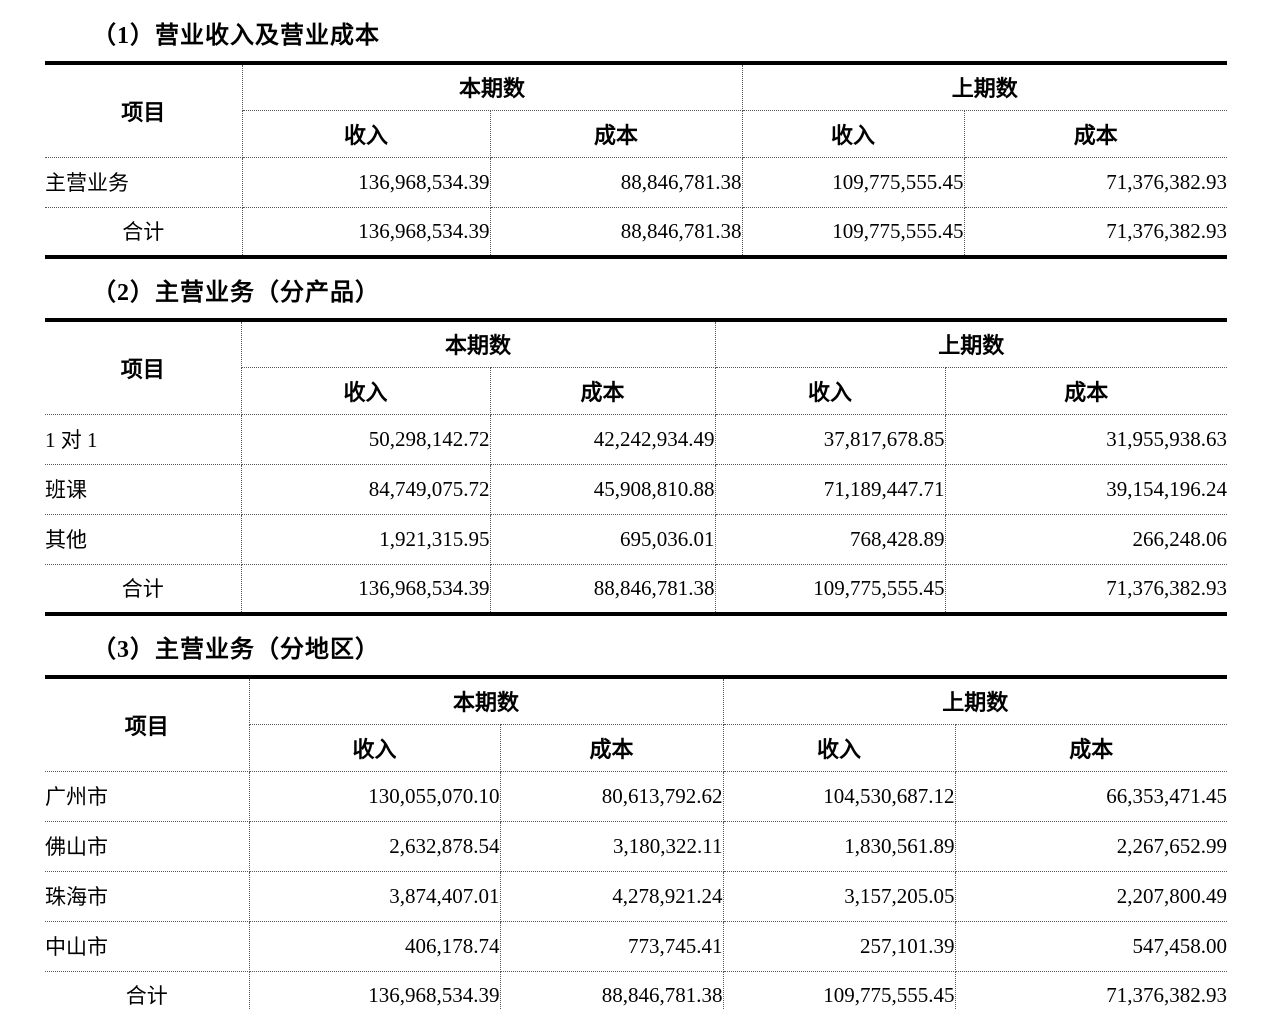  I want to click on value-cell: 4,278,921.24, so click(611, 896).